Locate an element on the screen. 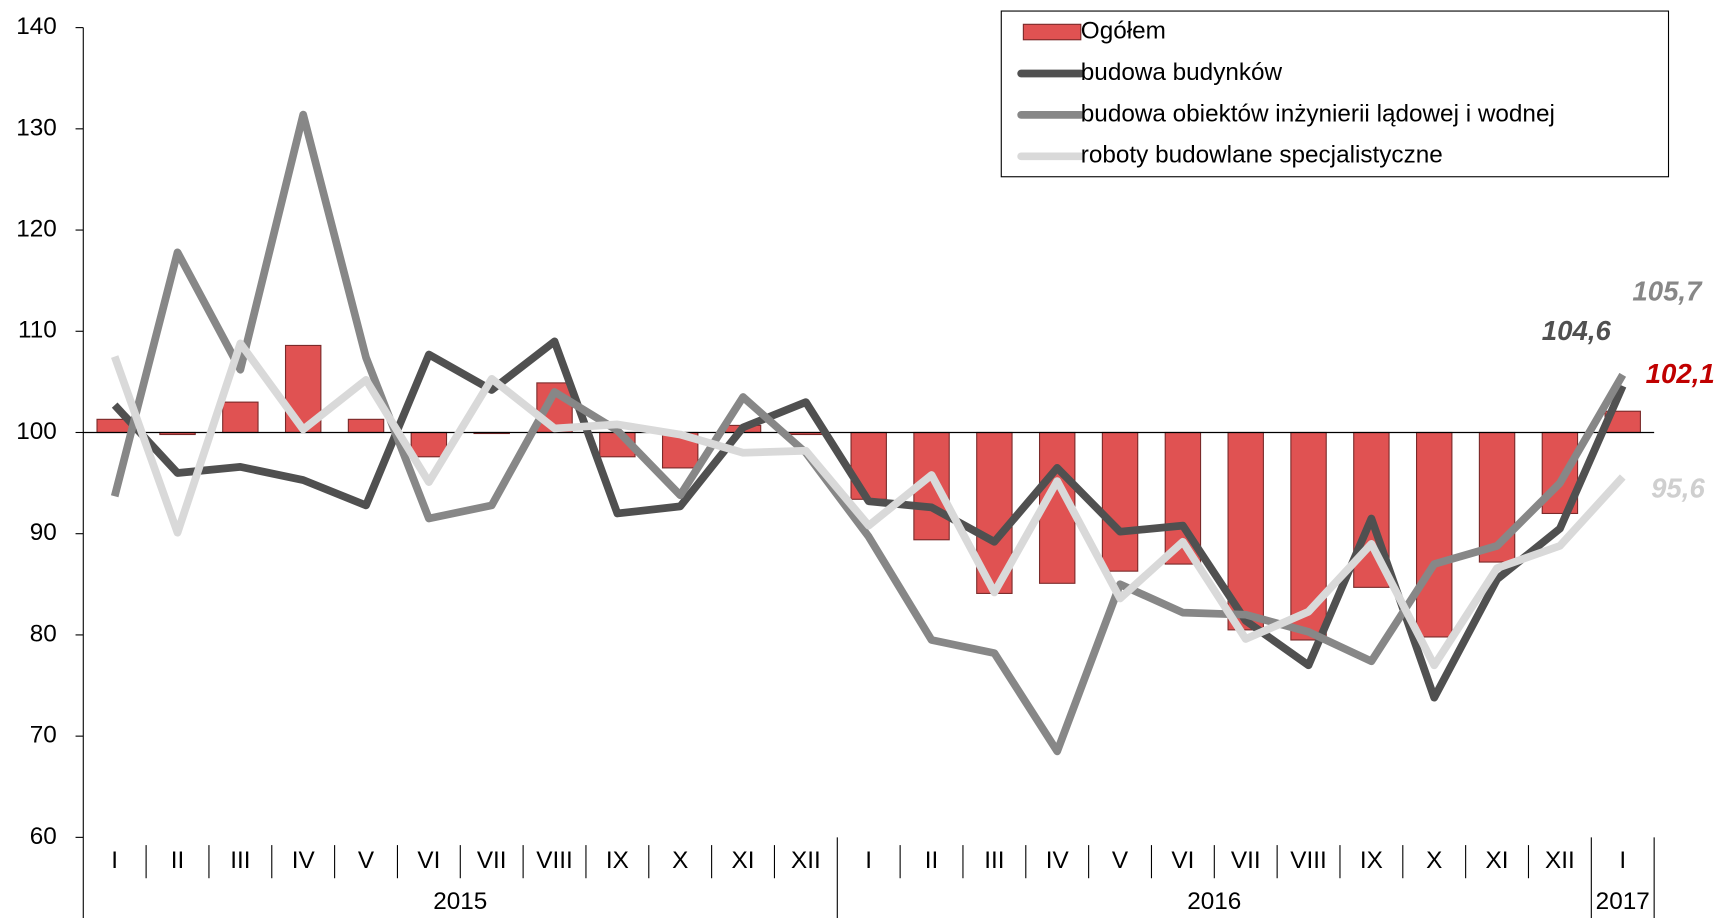 The height and width of the screenshot is (918, 1733). value-label: 104,6 is located at coordinates (1577, 330).